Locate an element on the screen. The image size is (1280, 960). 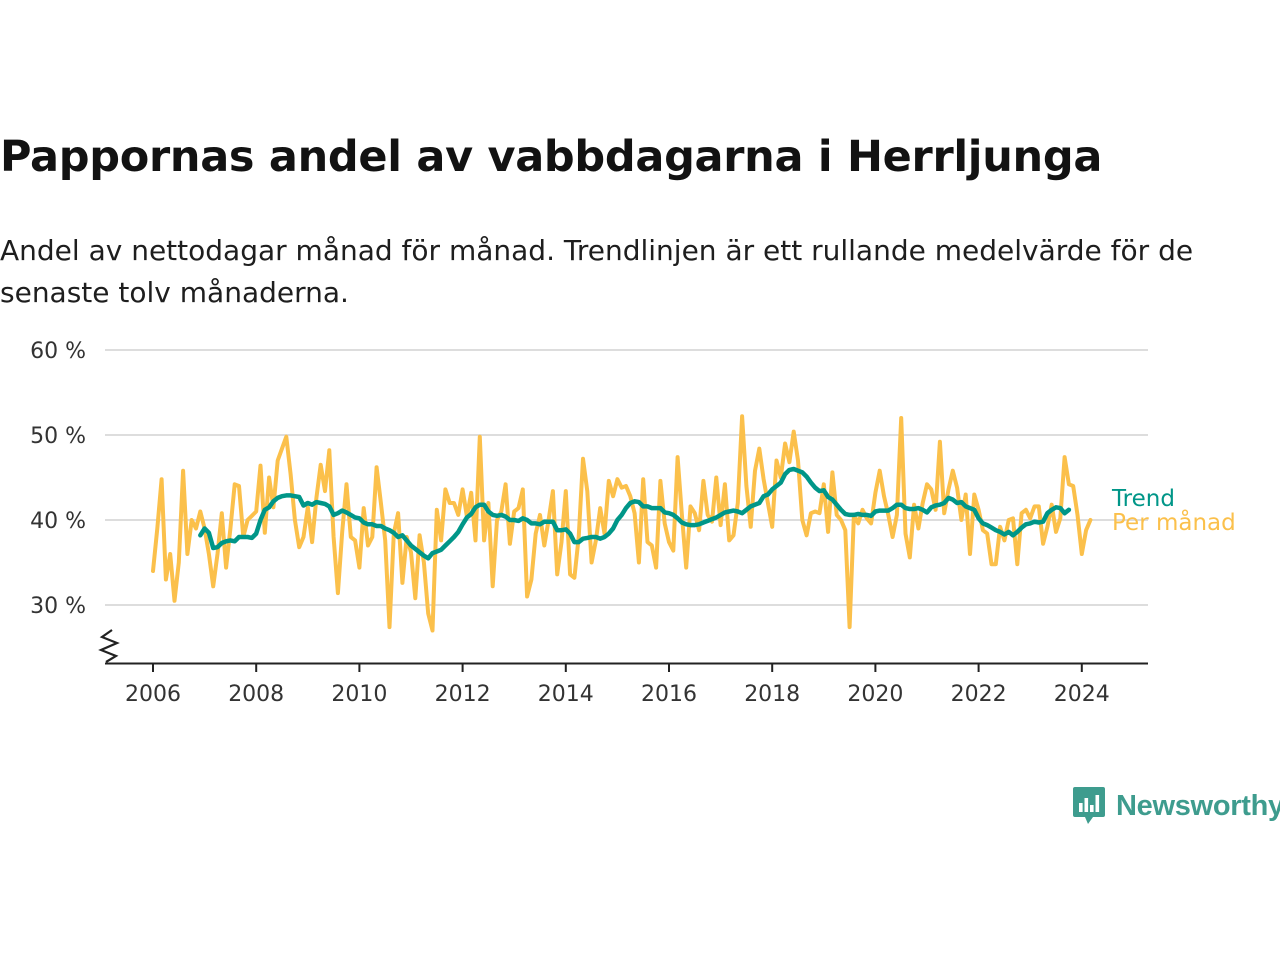
x-tick-label: 2024 is located at coordinates (1082, 694).